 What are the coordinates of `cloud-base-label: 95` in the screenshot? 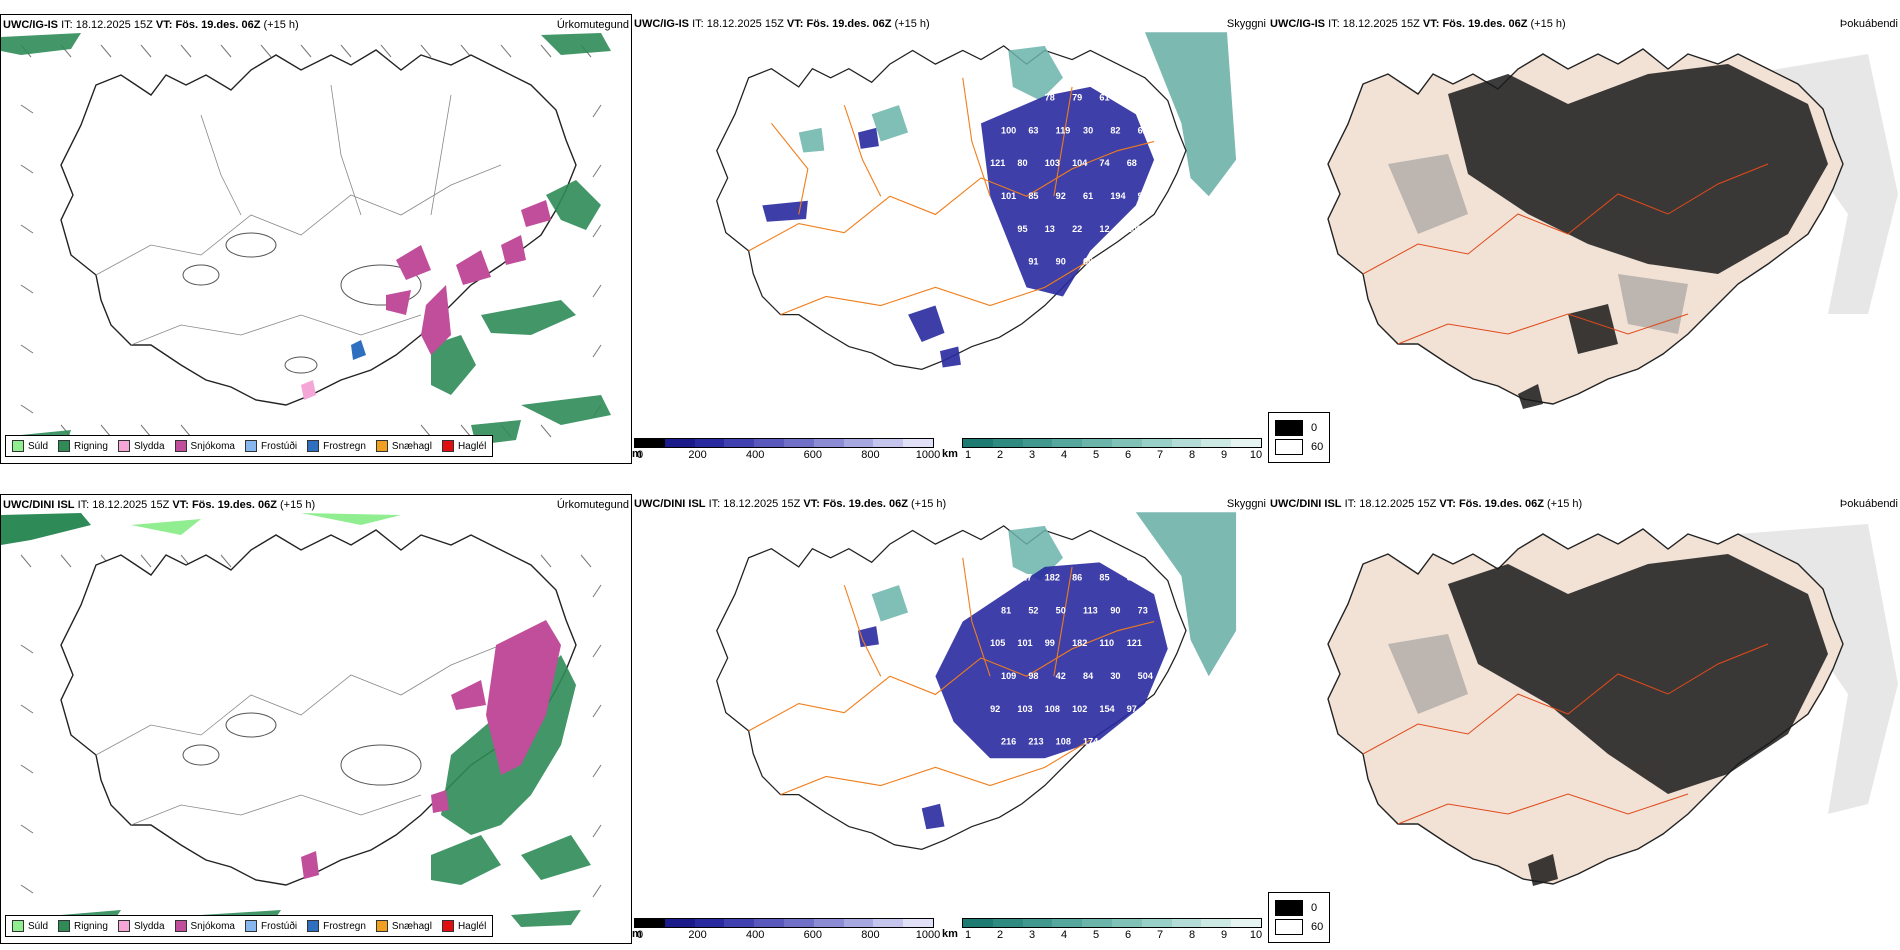 It's located at (1022, 229).